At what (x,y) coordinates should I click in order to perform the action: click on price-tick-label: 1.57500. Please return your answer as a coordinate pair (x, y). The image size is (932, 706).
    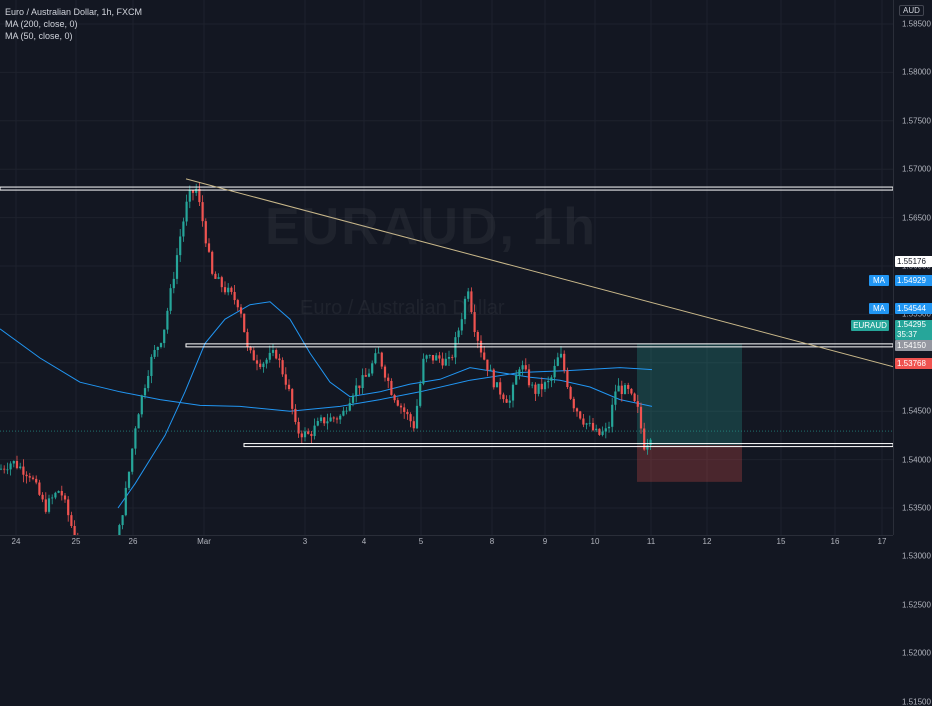
    Looking at the image, I should click on (916, 121).